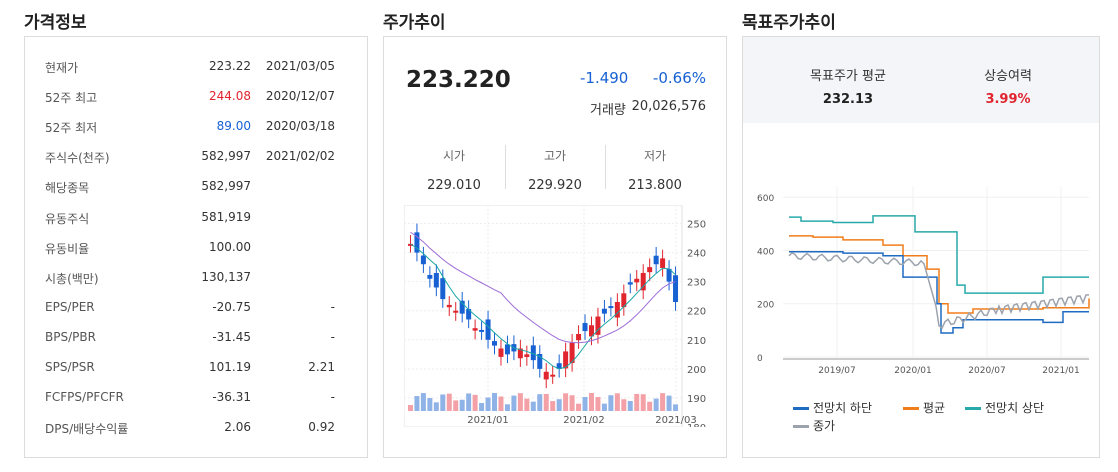 Image resolution: width=1118 pixels, height=472 pixels. What do you see at coordinates (696, 425) in the screenshot?
I see `y-tick-label: 180` at bounding box center [696, 425].